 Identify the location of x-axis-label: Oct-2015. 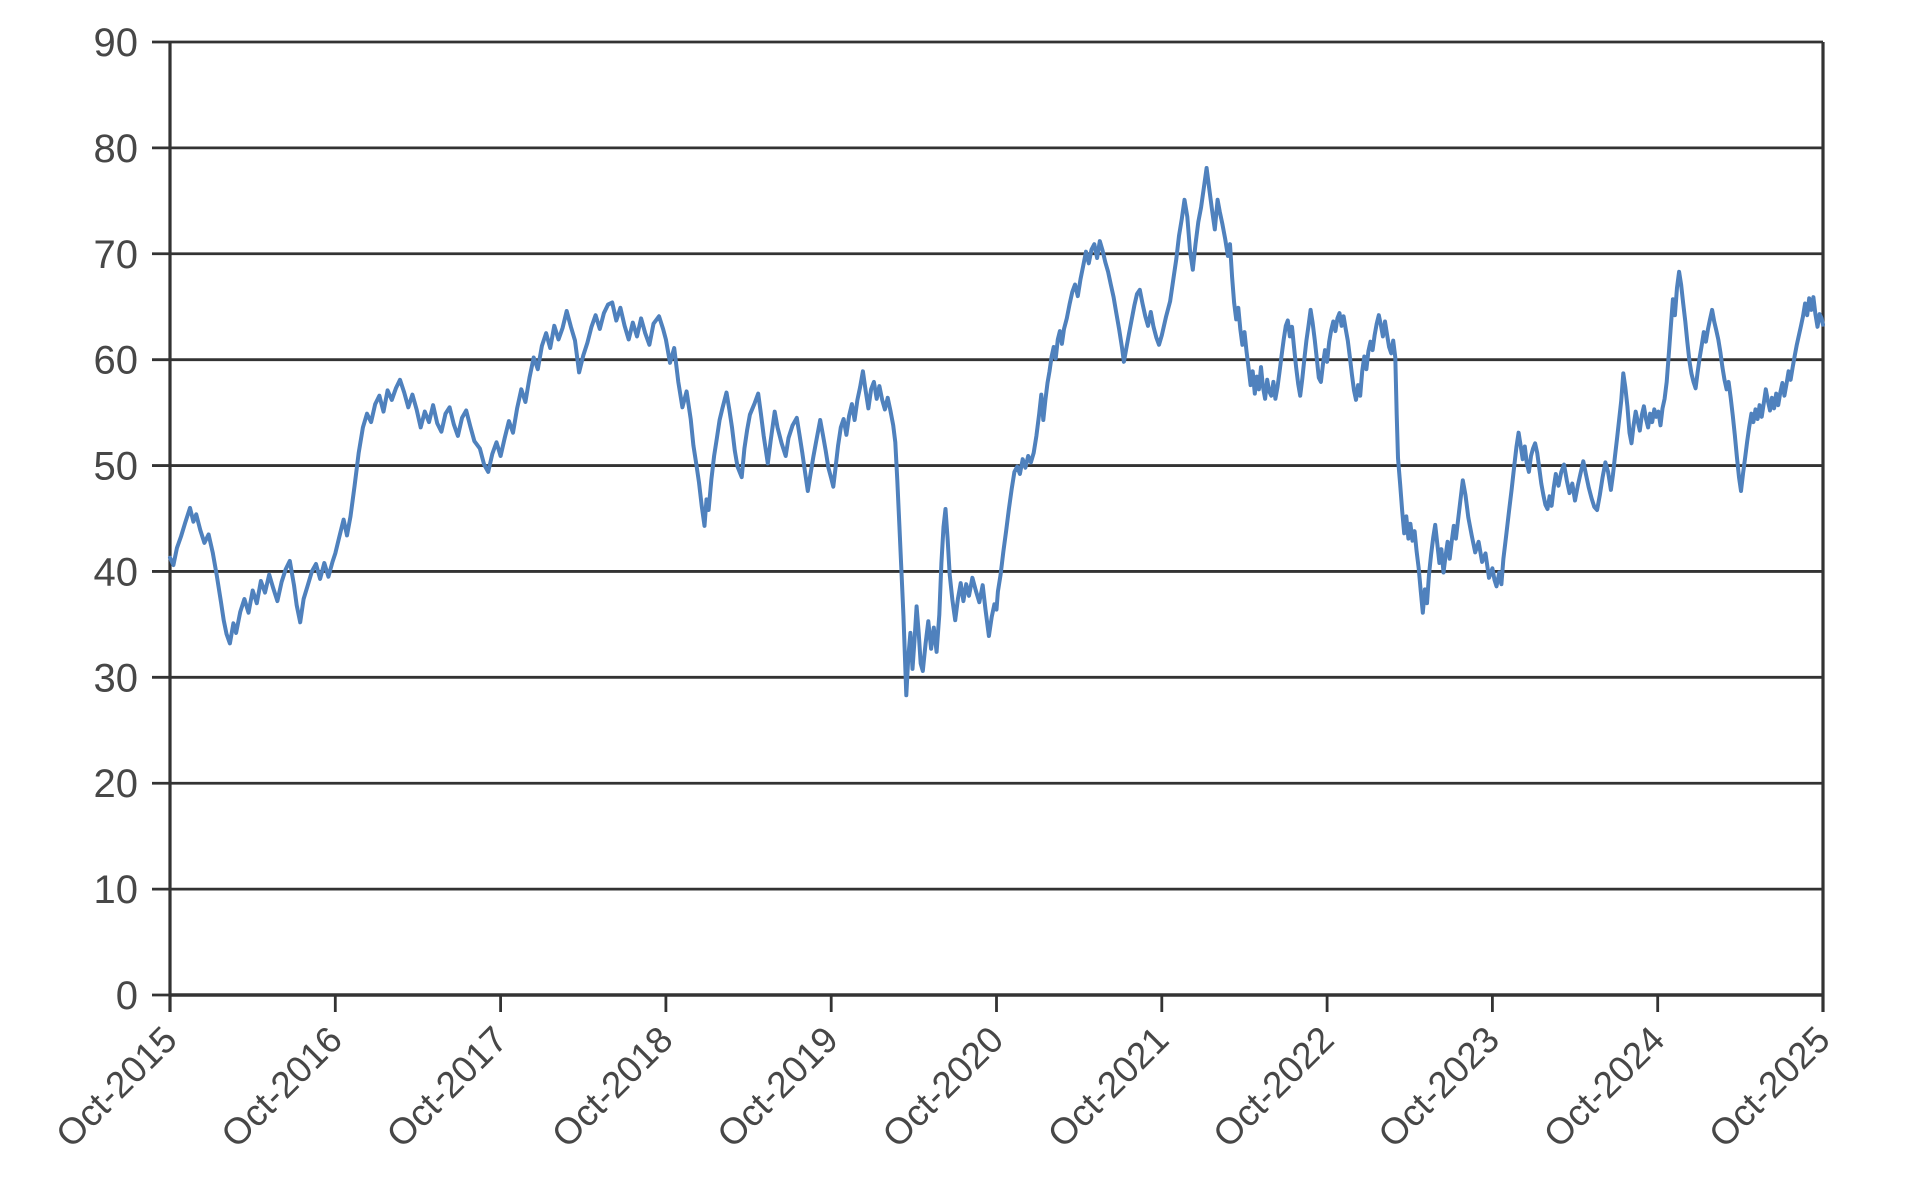
(116, 1087).